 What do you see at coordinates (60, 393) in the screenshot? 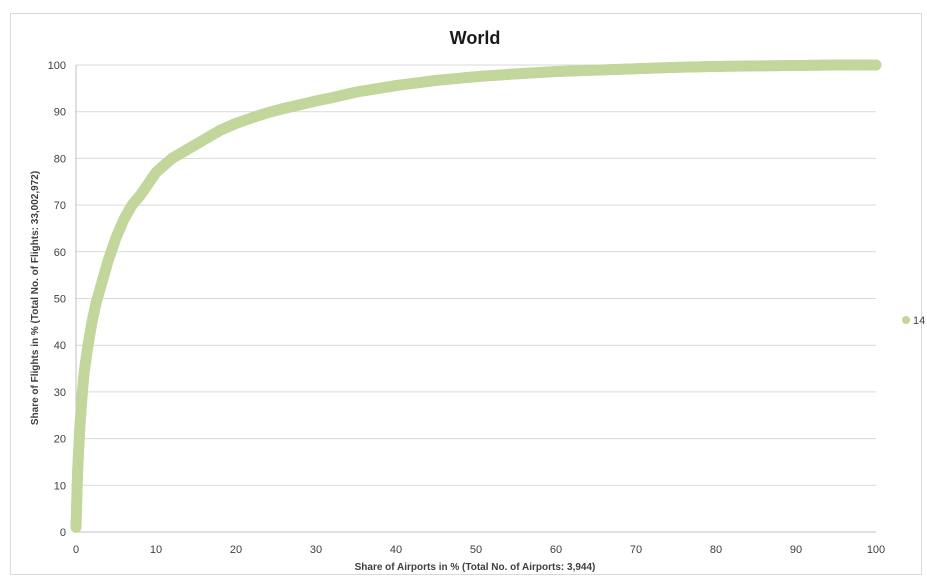
I see `y-tick-label-30: 30` at bounding box center [60, 393].